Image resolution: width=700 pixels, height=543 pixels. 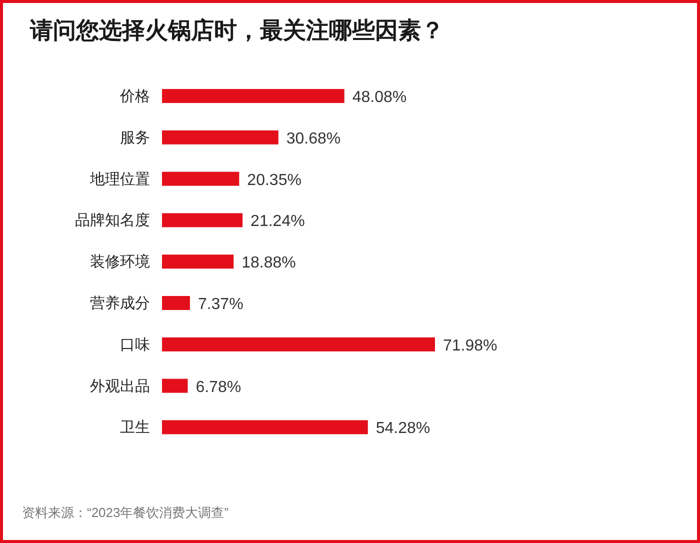 What do you see at coordinates (135, 427) in the screenshot?
I see `y-tick-label: 卫生` at bounding box center [135, 427].